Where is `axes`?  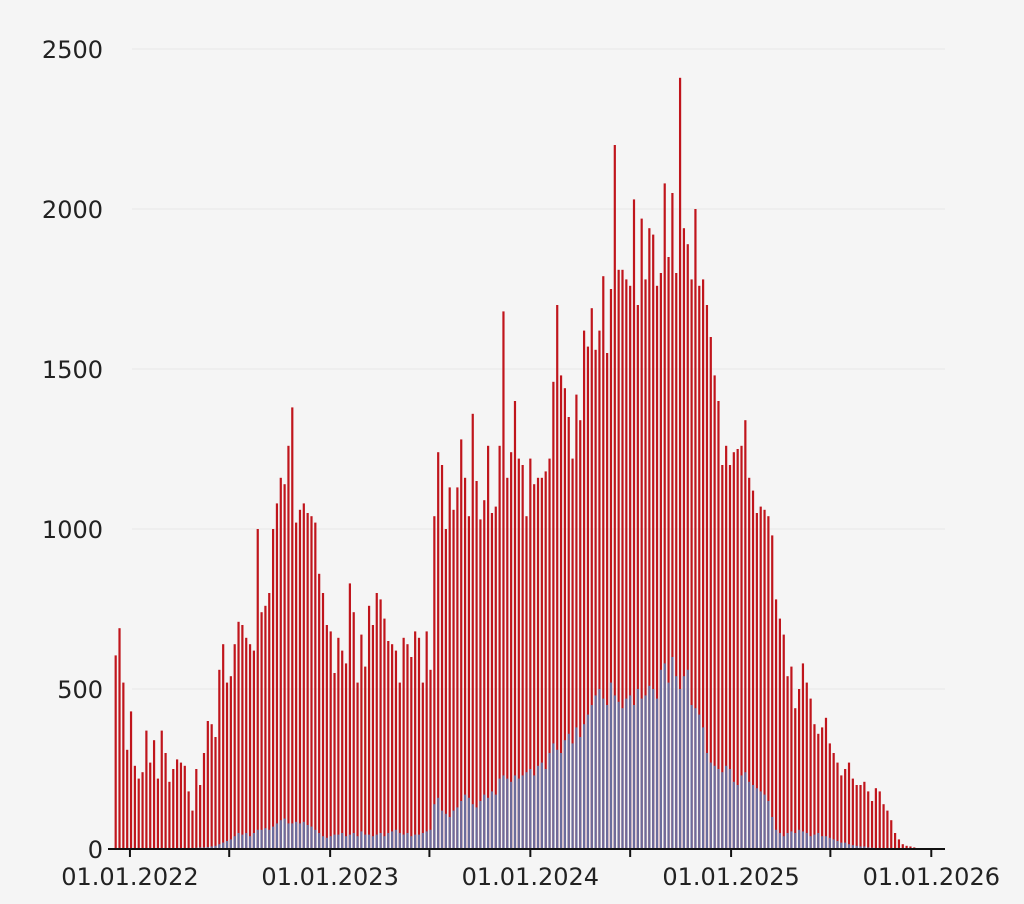 axes is located at coordinates (526, 852).